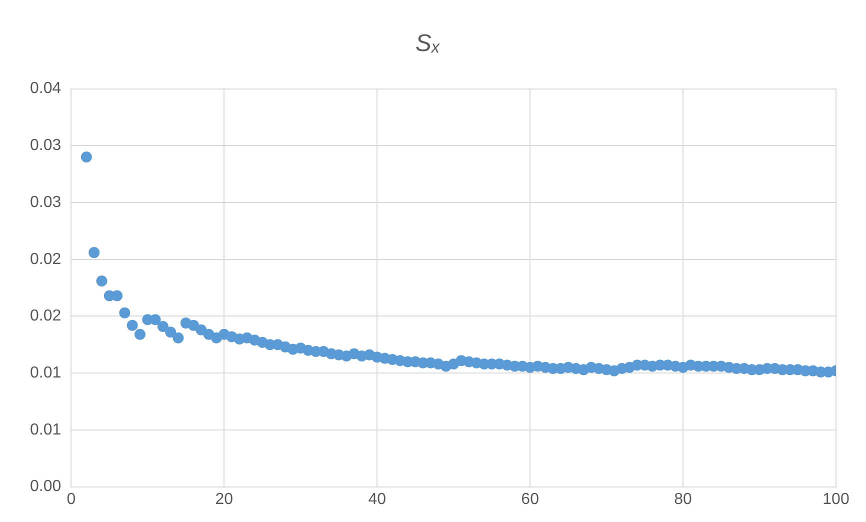 The image size is (866, 522). Describe the element at coordinates (836, 499) in the screenshot. I see `x-tick-label: 100` at that location.